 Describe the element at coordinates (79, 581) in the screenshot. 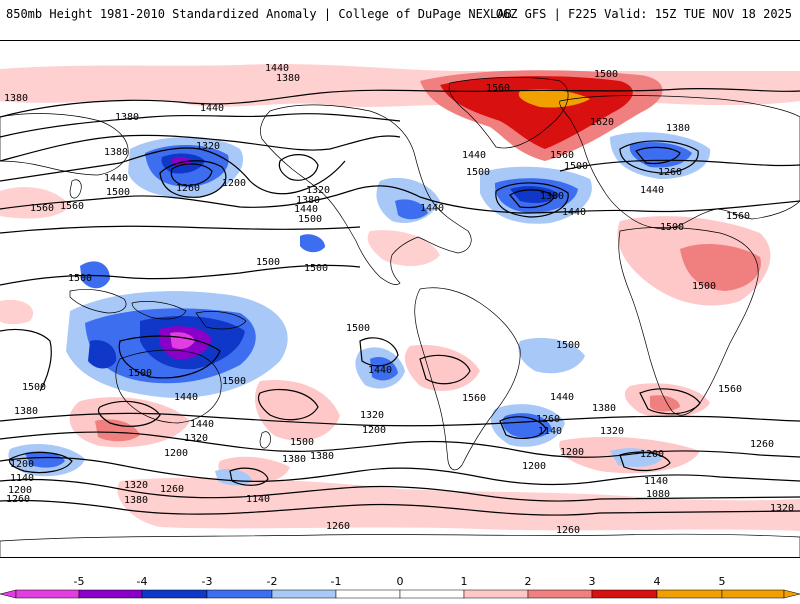

I see `colorbar-tick: -5` at that location.